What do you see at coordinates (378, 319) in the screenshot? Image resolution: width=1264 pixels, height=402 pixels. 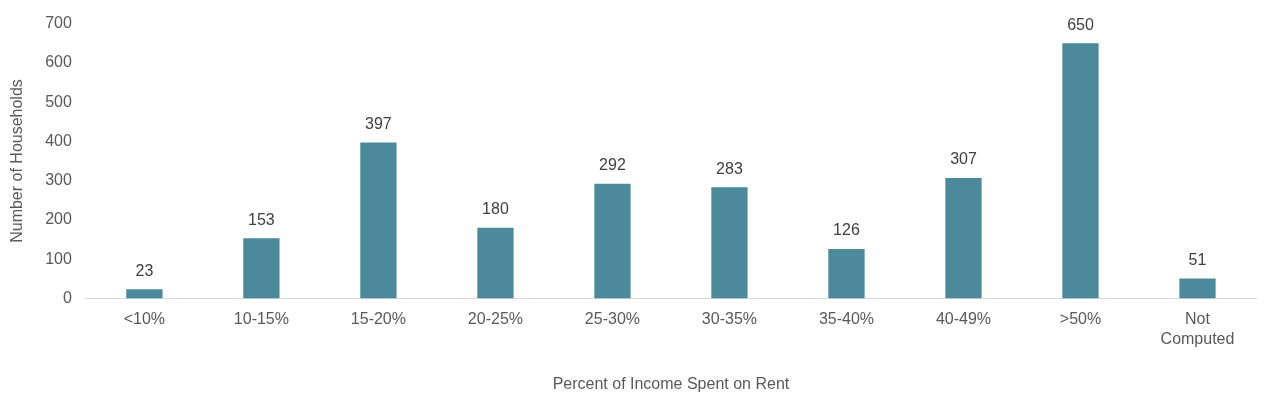 I see `x-tick-label: 15-20%` at bounding box center [378, 319].